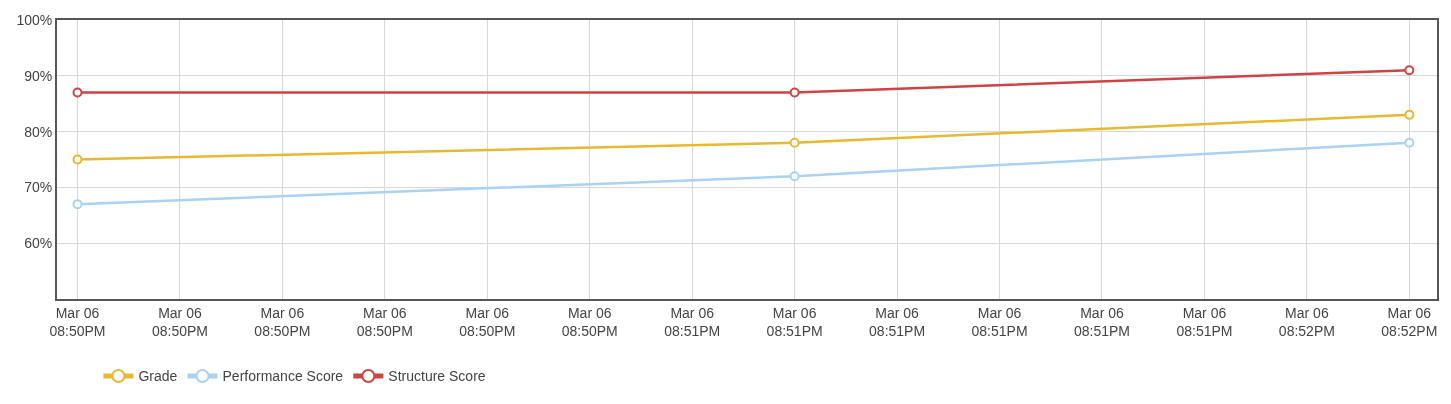  What do you see at coordinates (437, 376) in the screenshot?
I see `legend-label: Structure Score` at bounding box center [437, 376].